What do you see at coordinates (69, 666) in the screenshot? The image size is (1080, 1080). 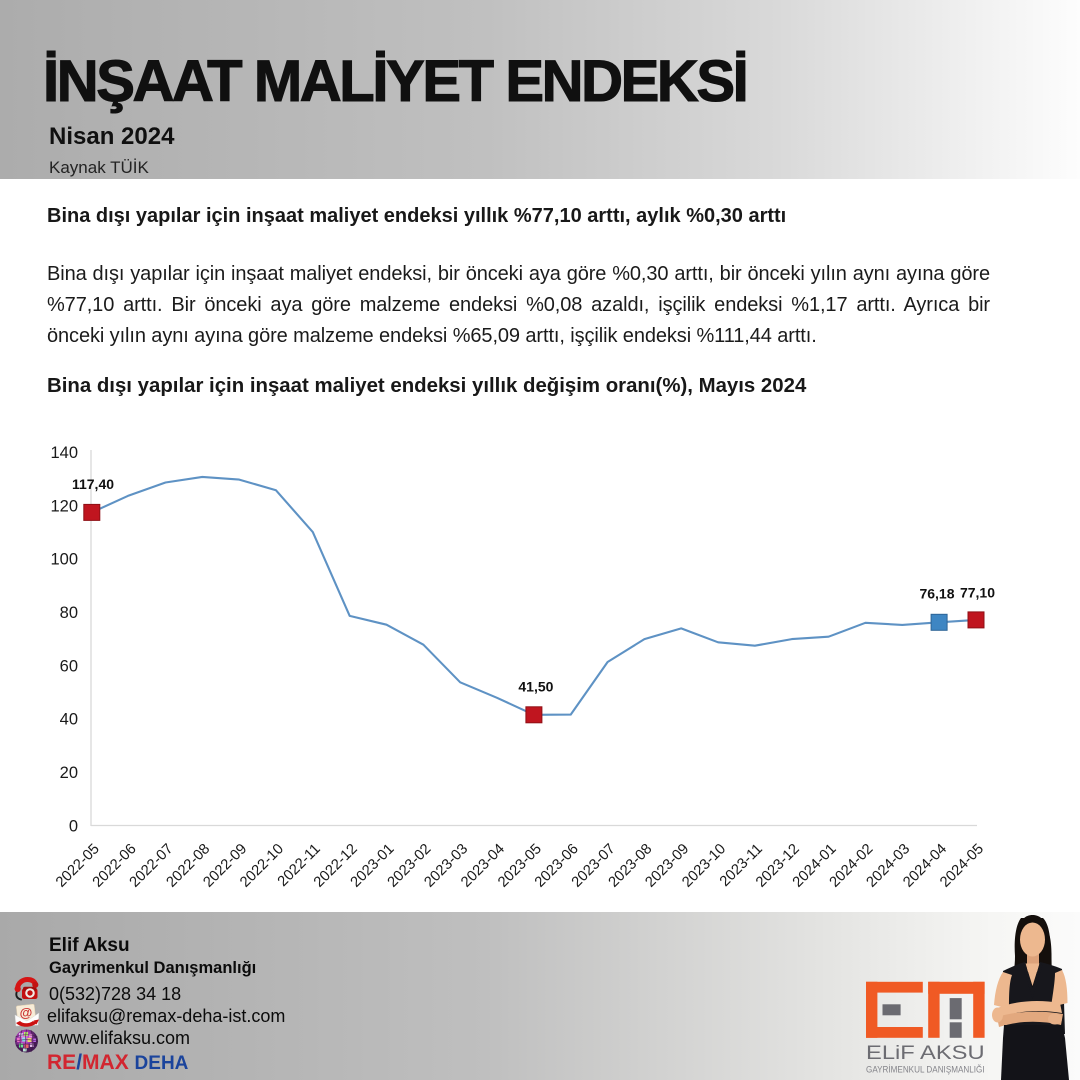 I see `svg-text: 60` at bounding box center [69, 666].